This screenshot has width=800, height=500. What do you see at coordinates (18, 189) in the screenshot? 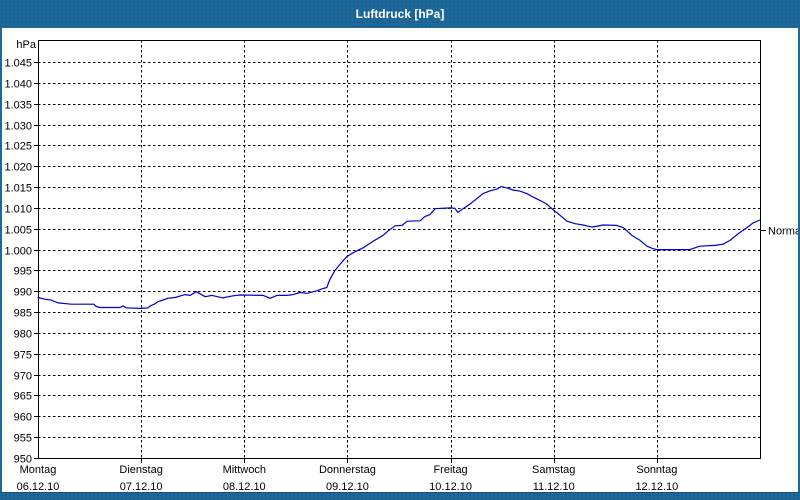
I see `y-axis-label: 1.015` at bounding box center [18, 189].